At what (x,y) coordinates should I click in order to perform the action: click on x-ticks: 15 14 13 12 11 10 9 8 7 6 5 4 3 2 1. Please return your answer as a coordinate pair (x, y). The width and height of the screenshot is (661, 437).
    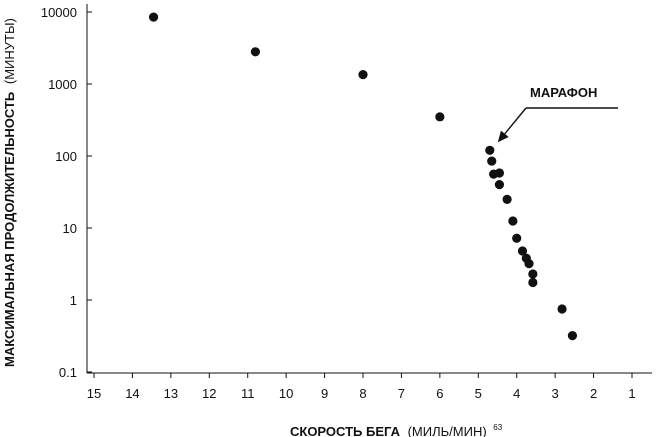
    Looking at the image, I should click on (361, 387).